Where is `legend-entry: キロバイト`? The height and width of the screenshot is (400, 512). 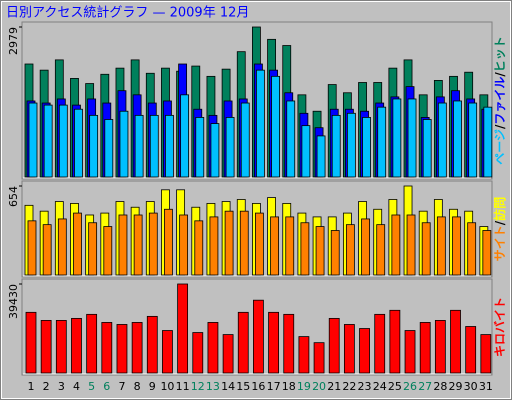 legend-entry: キロバイト is located at coordinates (500, 327).